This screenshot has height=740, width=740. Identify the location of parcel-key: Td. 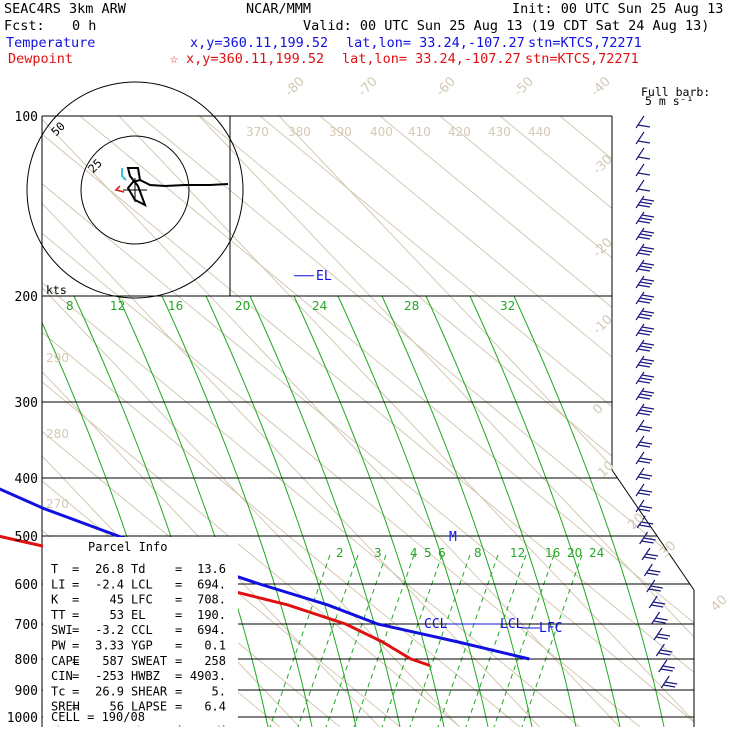
(138, 569).